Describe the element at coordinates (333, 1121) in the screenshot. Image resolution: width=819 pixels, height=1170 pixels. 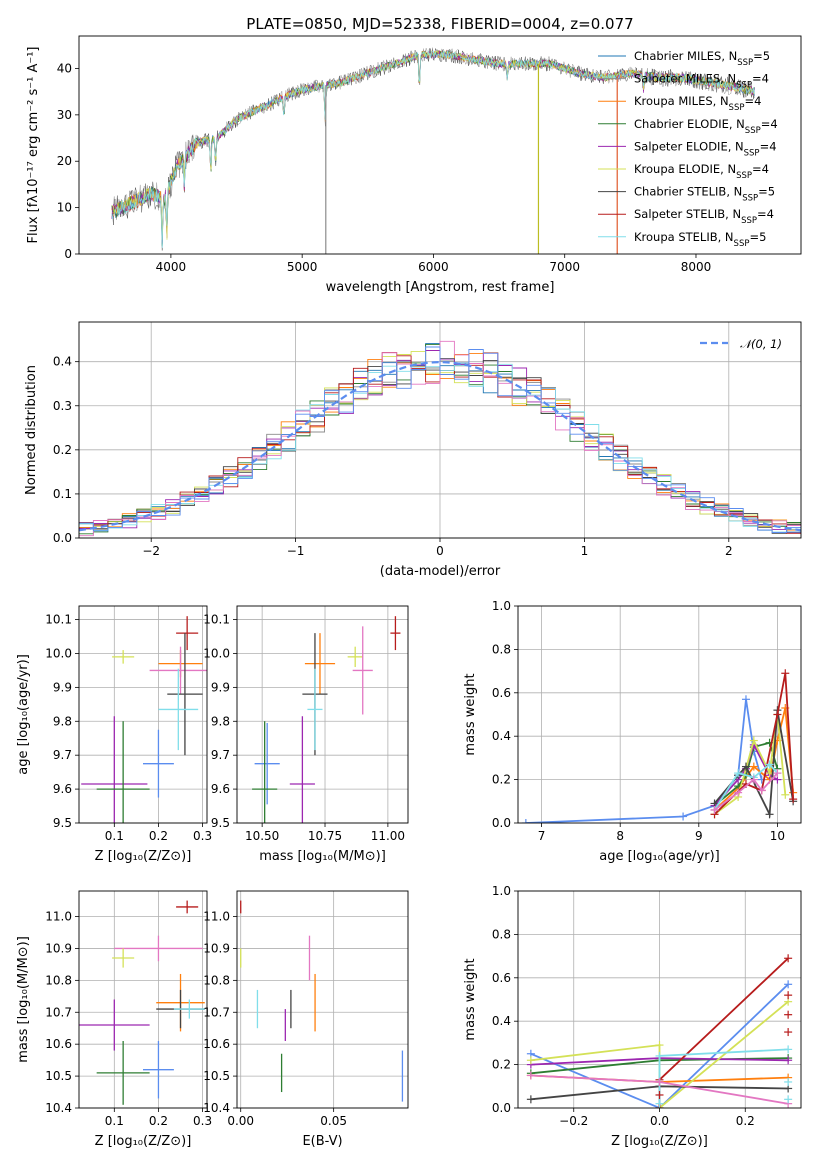
I see `x-tick-label: 0.05` at that location.